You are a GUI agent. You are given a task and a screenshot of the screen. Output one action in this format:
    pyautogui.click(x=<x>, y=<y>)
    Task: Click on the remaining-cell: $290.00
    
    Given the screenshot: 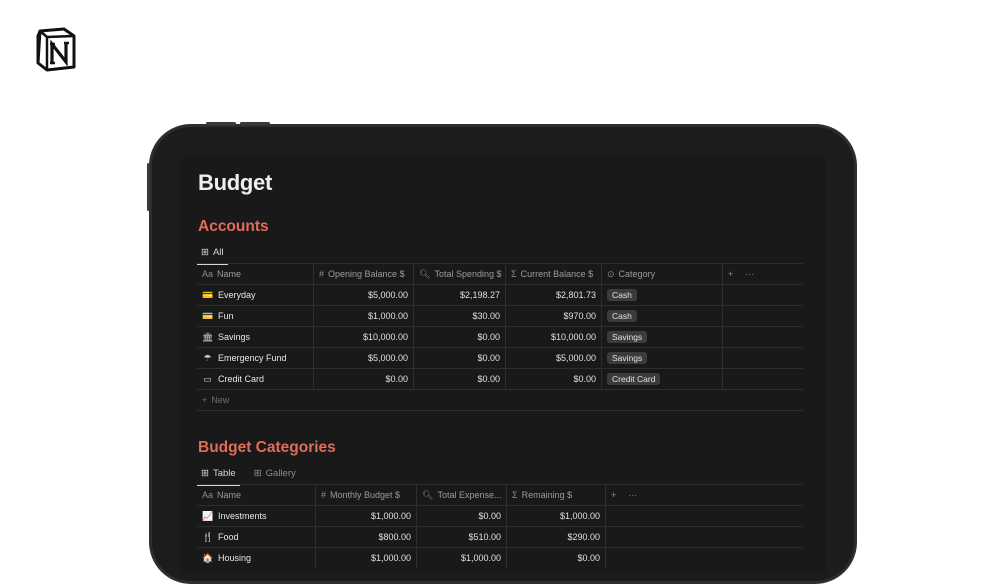 What is the action you would take?
    pyautogui.click(x=556, y=537)
    